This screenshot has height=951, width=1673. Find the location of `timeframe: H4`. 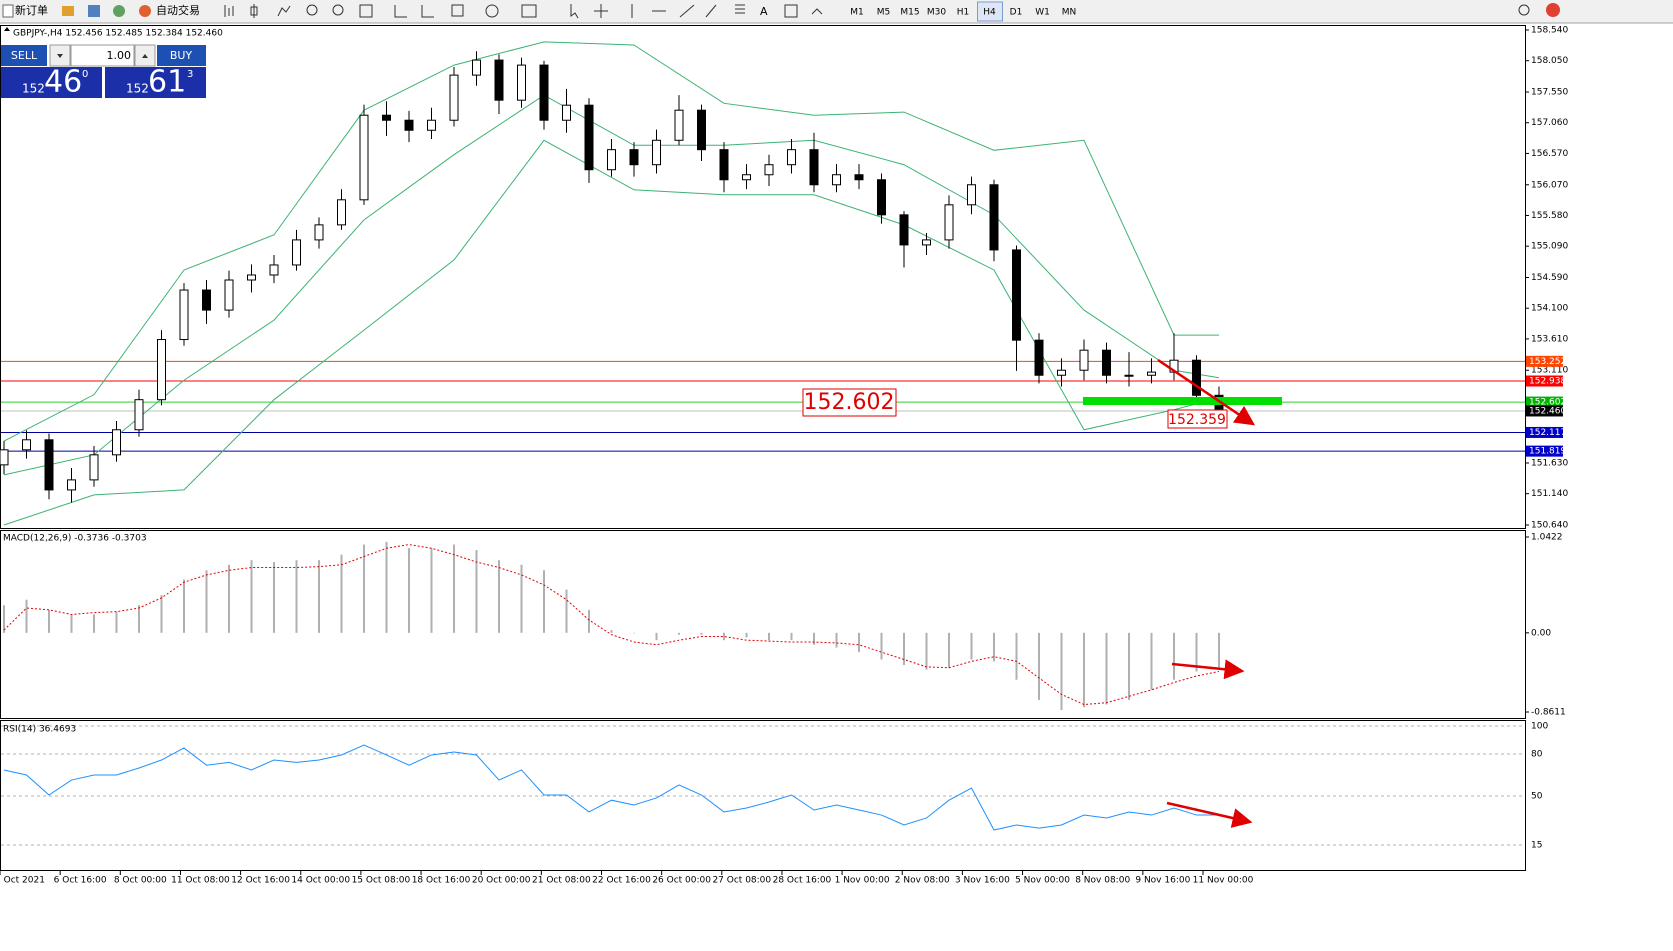

timeframe: H4 is located at coordinates (989, 13).